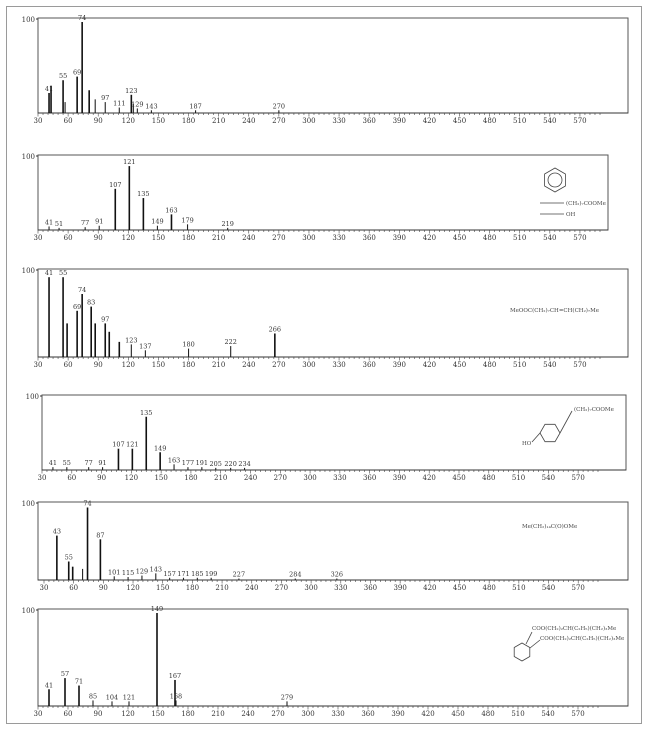 The image size is (653, 729). What do you see at coordinates (195, 106) in the screenshot?
I see `peak-label-187: 187` at bounding box center [195, 106].